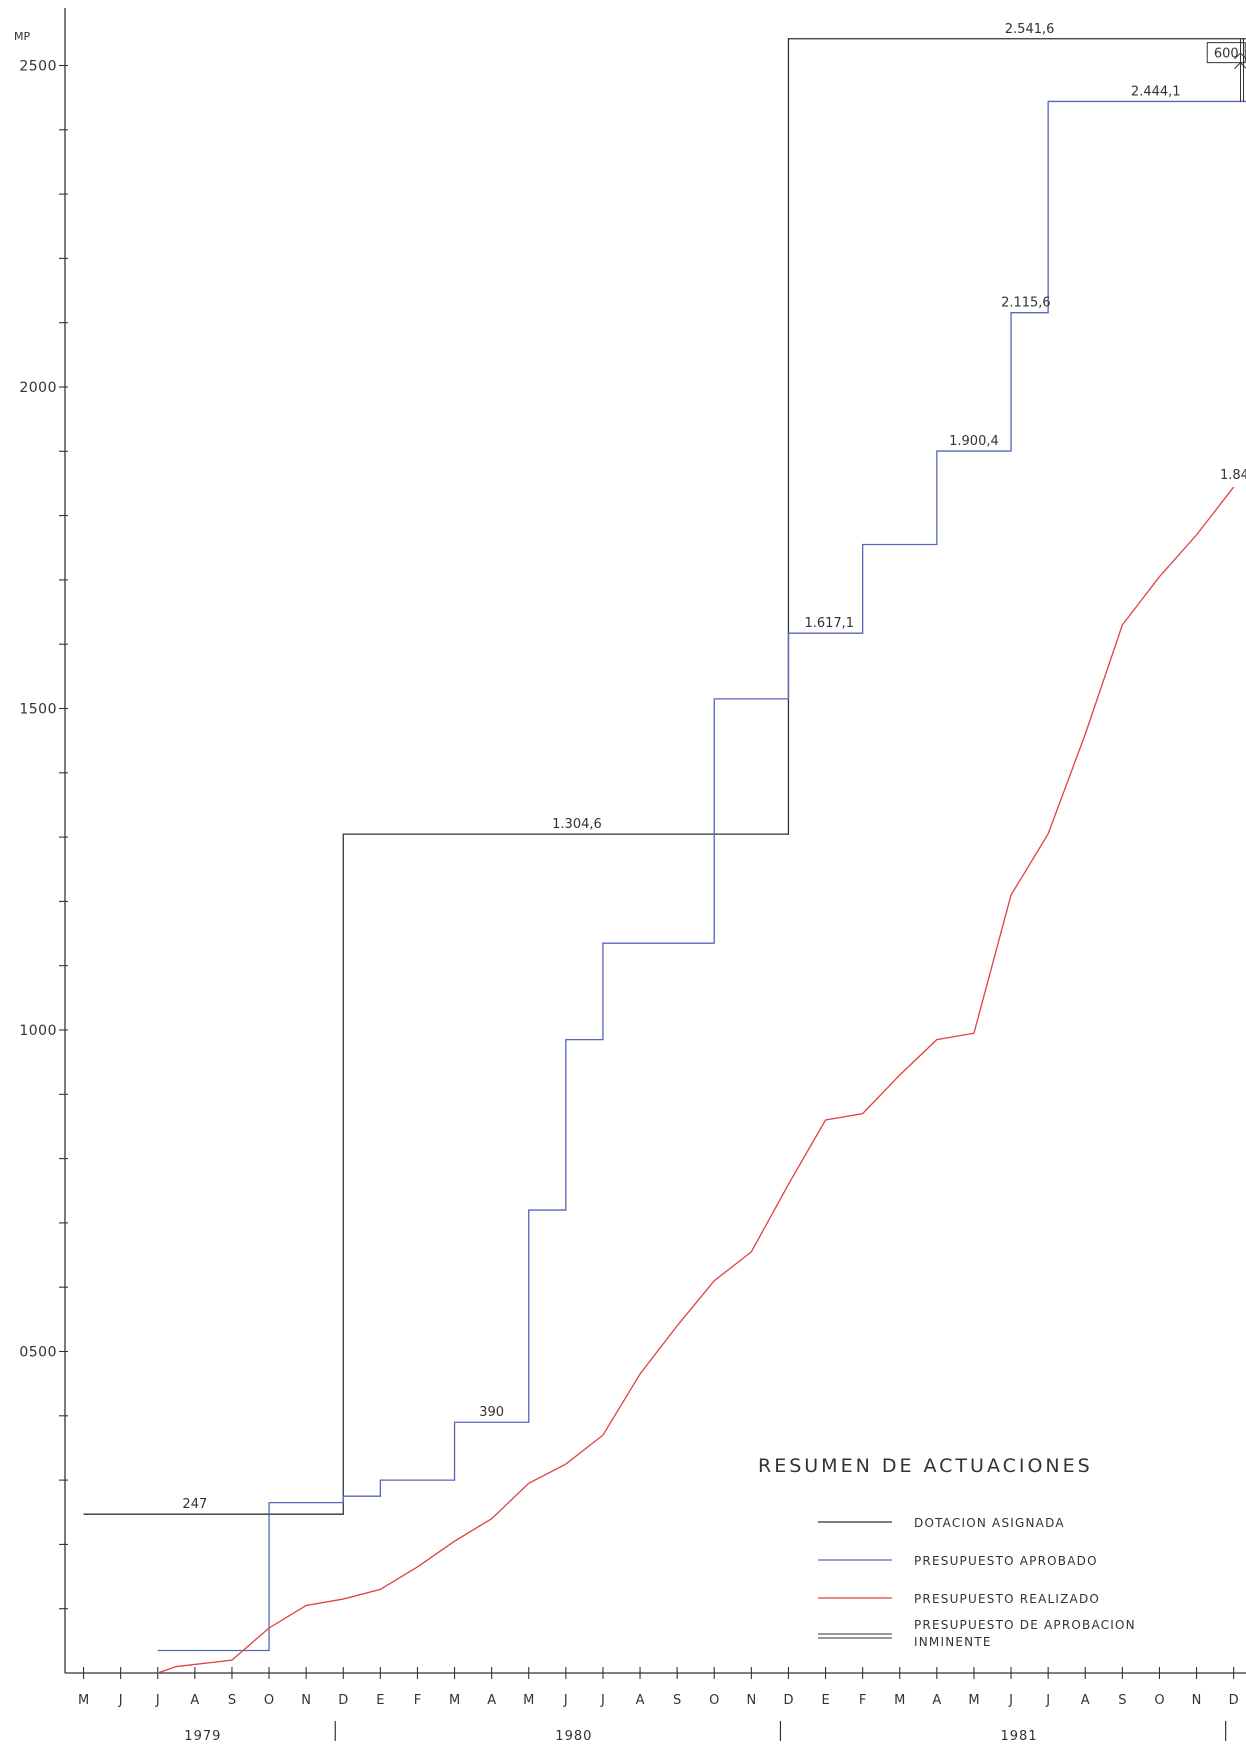 This screenshot has height=1750, width=1246. What do you see at coordinates (1019, 1736) in the screenshot?
I see `year-label: 1981` at bounding box center [1019, 1736].